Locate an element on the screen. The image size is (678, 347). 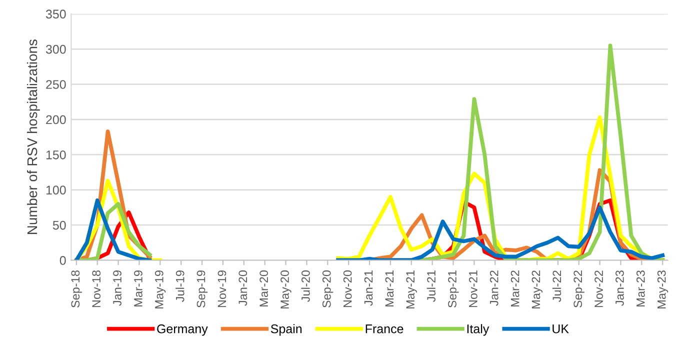
legend-label: Italy is located at coordinates (478, 330).